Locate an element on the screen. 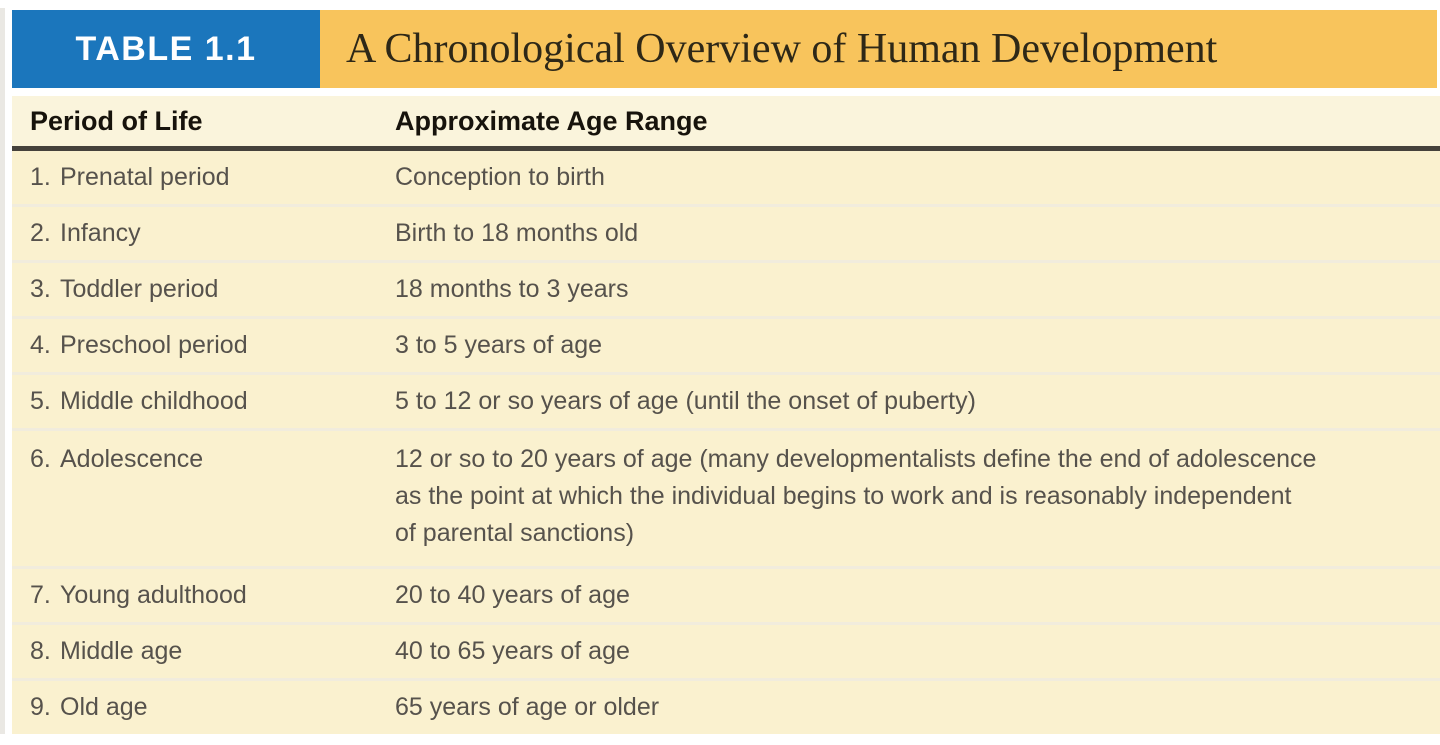 Image resolution: width=1440 pixels, height=745 pixels. age-range-text: 18 months to 3 years is located at coordinates (512, 289).